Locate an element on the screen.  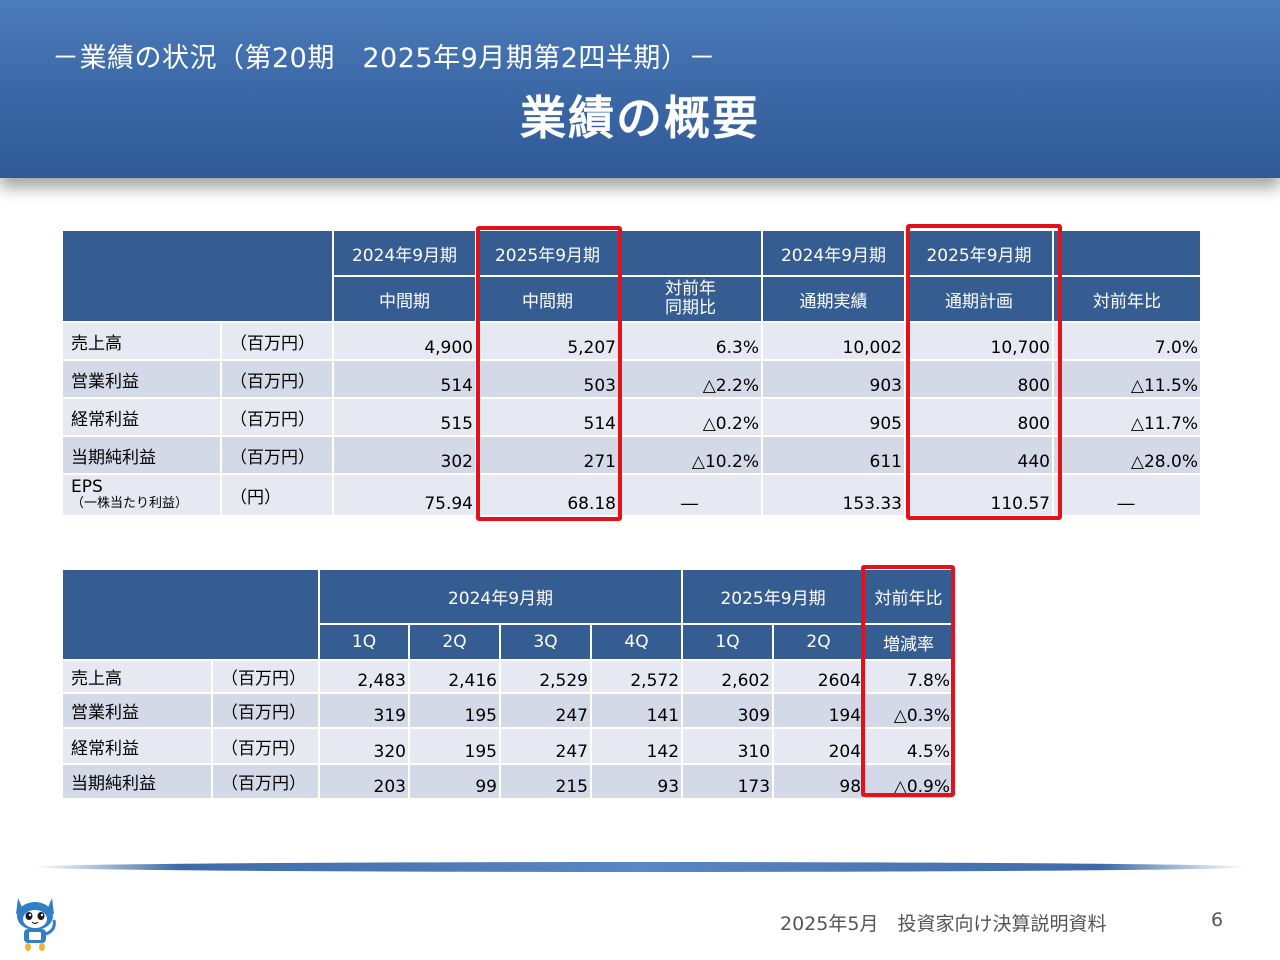
cell-value: 75.94 is located at coordinates (404, 495).